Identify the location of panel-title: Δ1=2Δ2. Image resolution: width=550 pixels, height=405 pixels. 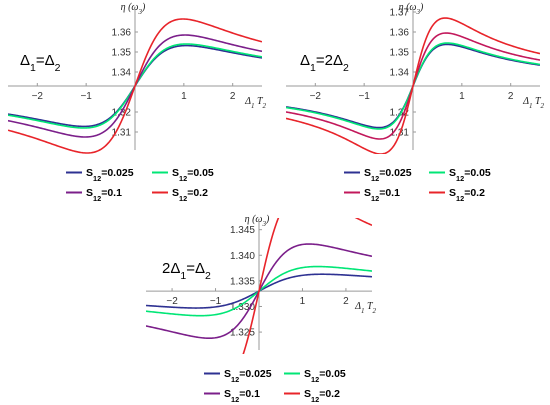
(324, 63).